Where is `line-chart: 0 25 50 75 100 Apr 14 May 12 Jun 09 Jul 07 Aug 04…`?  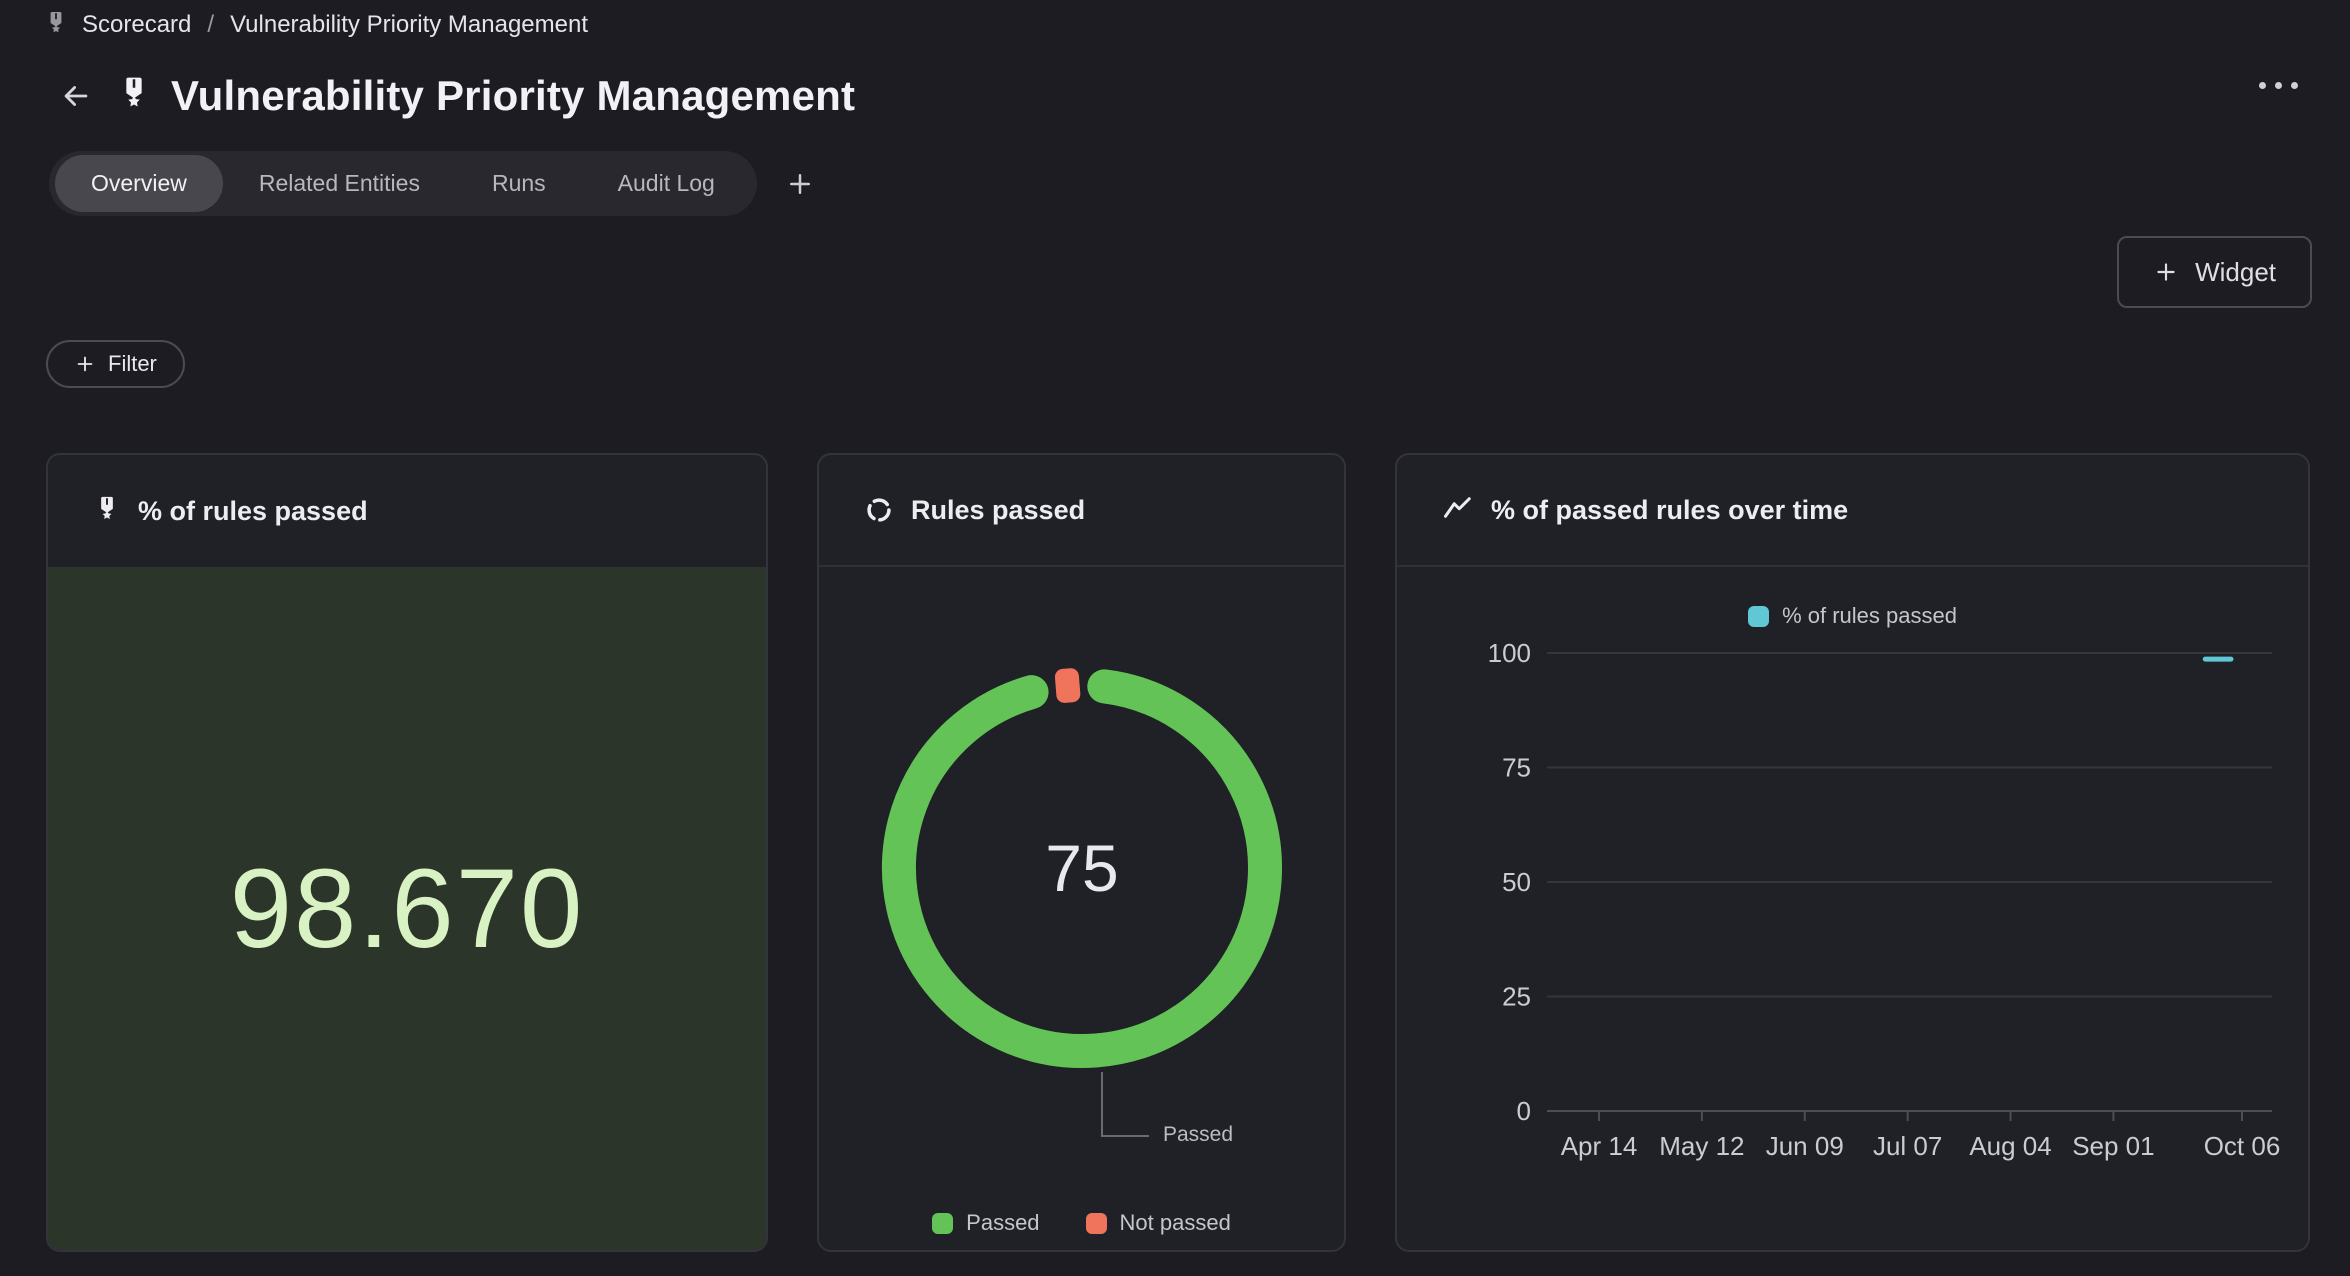
line-chart: 0 25 50 75 100 Apr 14 May 12 Jun 09 Jul 07 Aug 04… is located at coordinates (1884, 899).